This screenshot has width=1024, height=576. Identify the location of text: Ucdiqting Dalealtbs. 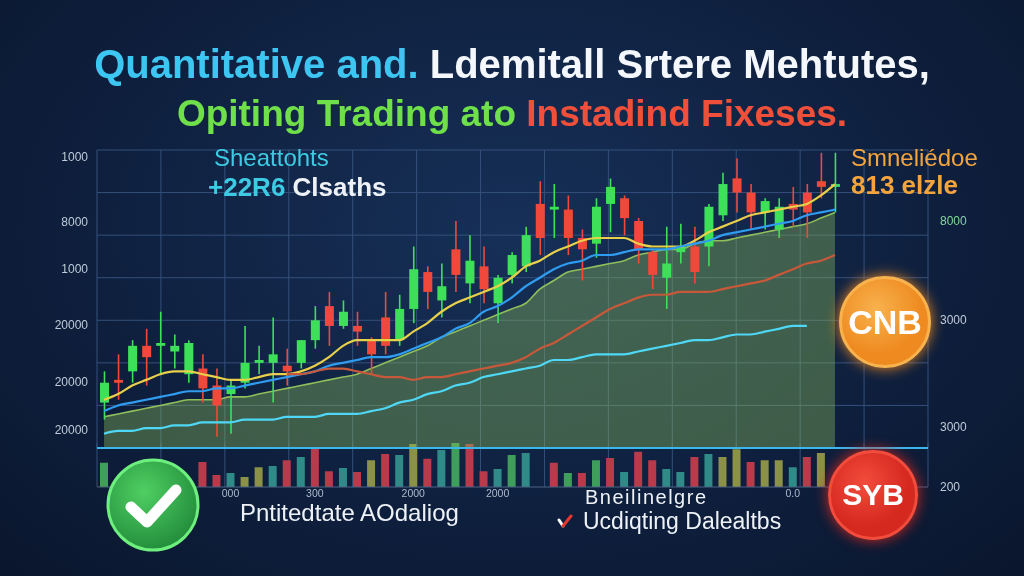
(682, 520).